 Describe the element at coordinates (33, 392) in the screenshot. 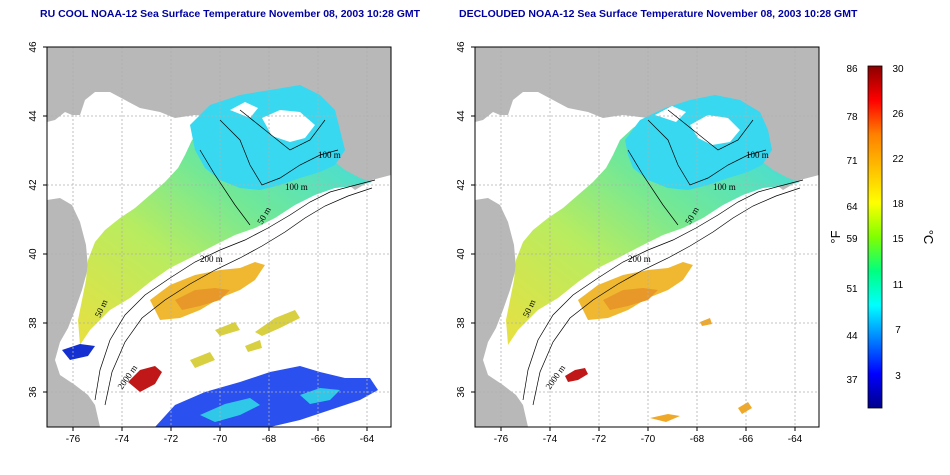

I see `left-lat-tick: 36` at that location.